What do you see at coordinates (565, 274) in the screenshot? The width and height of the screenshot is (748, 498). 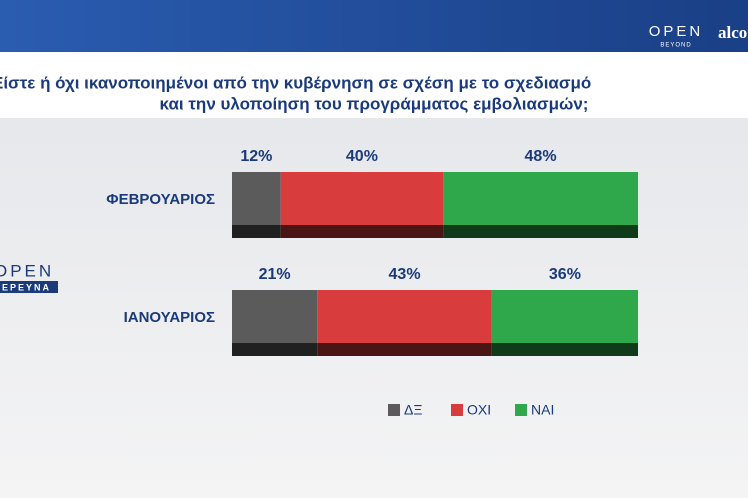 I see `value-label: 36%` at bounding box center [565, 274].